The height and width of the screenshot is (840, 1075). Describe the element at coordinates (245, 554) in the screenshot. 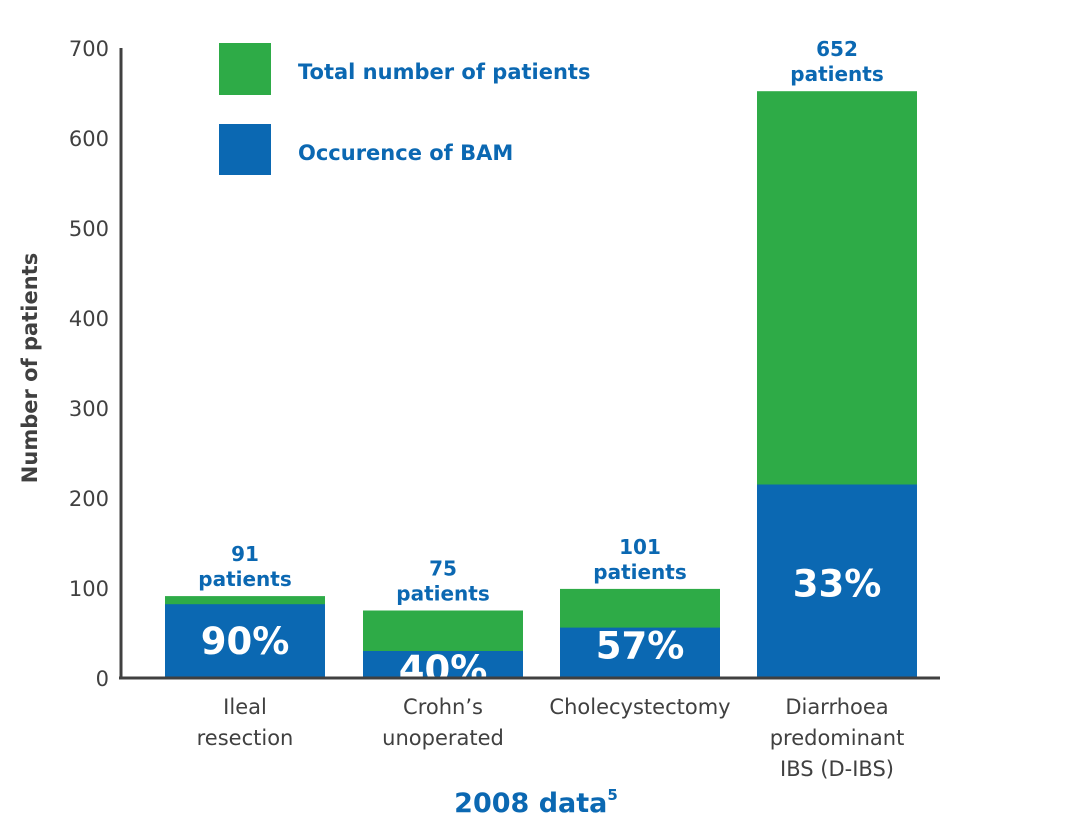

I see `bar-total-label: 91` at that location.